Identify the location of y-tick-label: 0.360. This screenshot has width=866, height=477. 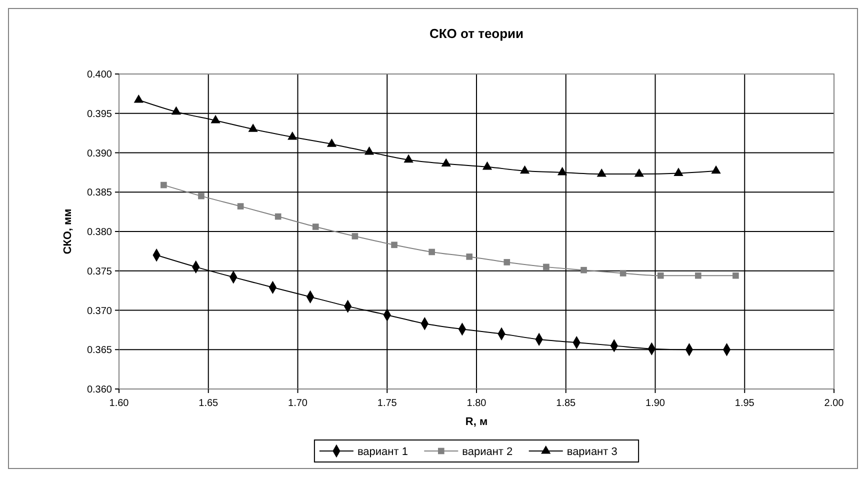
(99, 390).